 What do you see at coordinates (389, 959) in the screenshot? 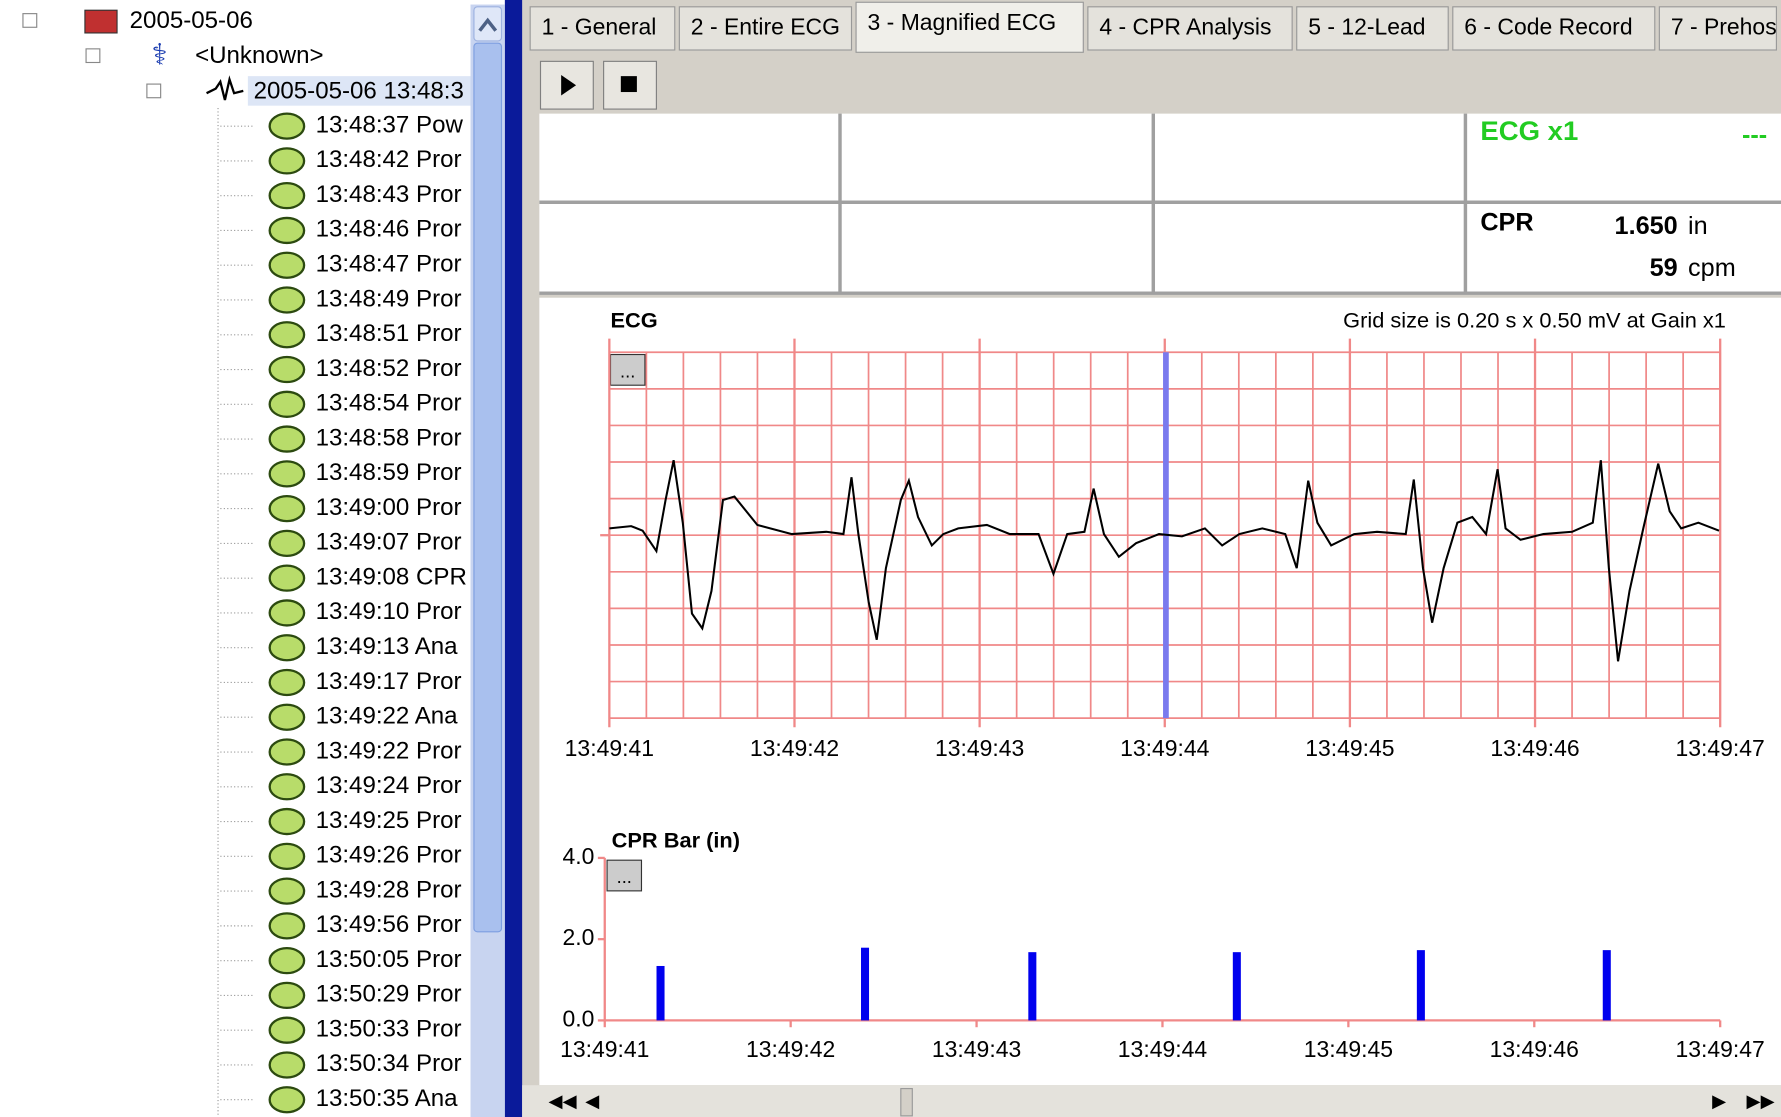
I see `tree-event: 13:50:05 Pror` at bounding box center [389, 959].